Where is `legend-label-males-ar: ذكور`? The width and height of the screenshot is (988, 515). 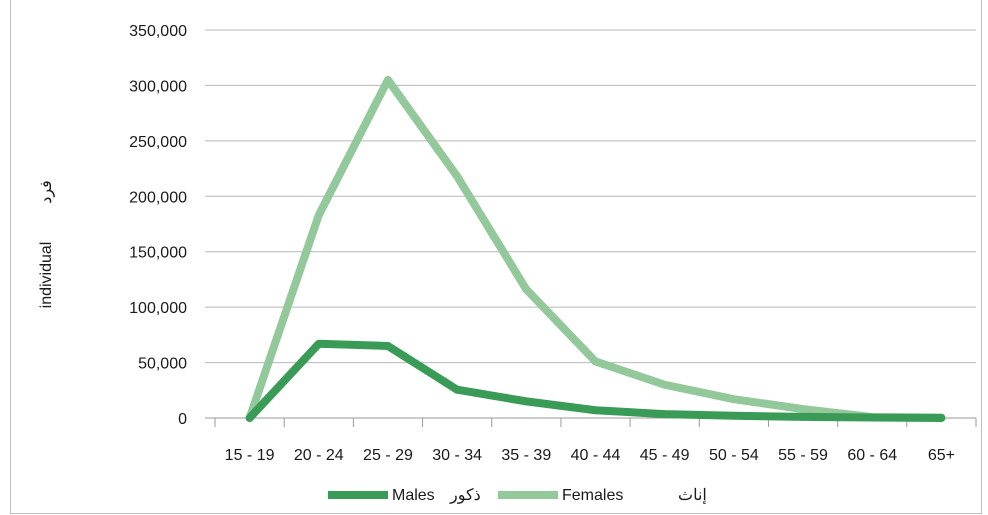 legend-label-males-ar: ذكور is located at coordinates (465, 495).